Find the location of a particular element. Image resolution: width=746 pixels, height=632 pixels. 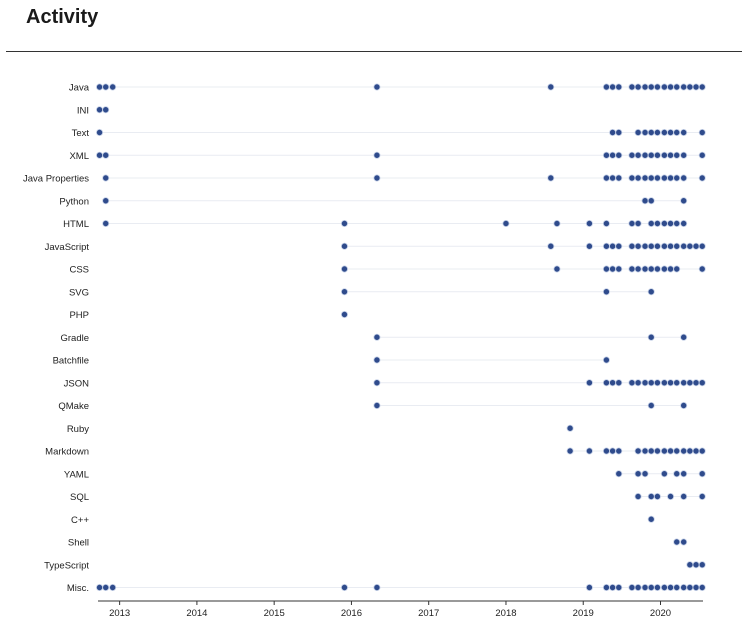

x-tick-label: 2020 is located at coordinates (660, 613).